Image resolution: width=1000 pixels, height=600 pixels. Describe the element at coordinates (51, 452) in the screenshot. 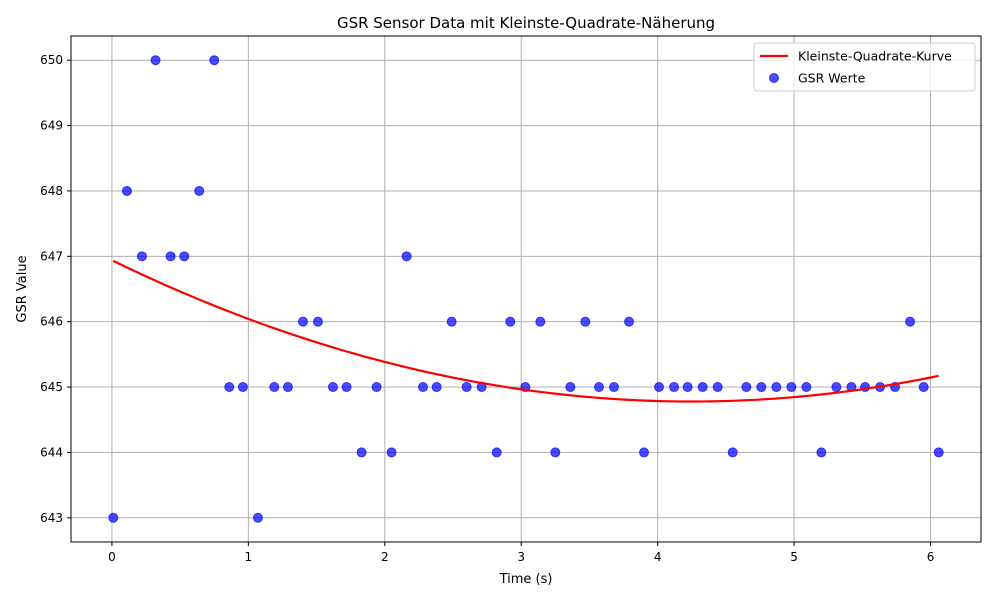

I see `y-tick-label: 644` at that location.